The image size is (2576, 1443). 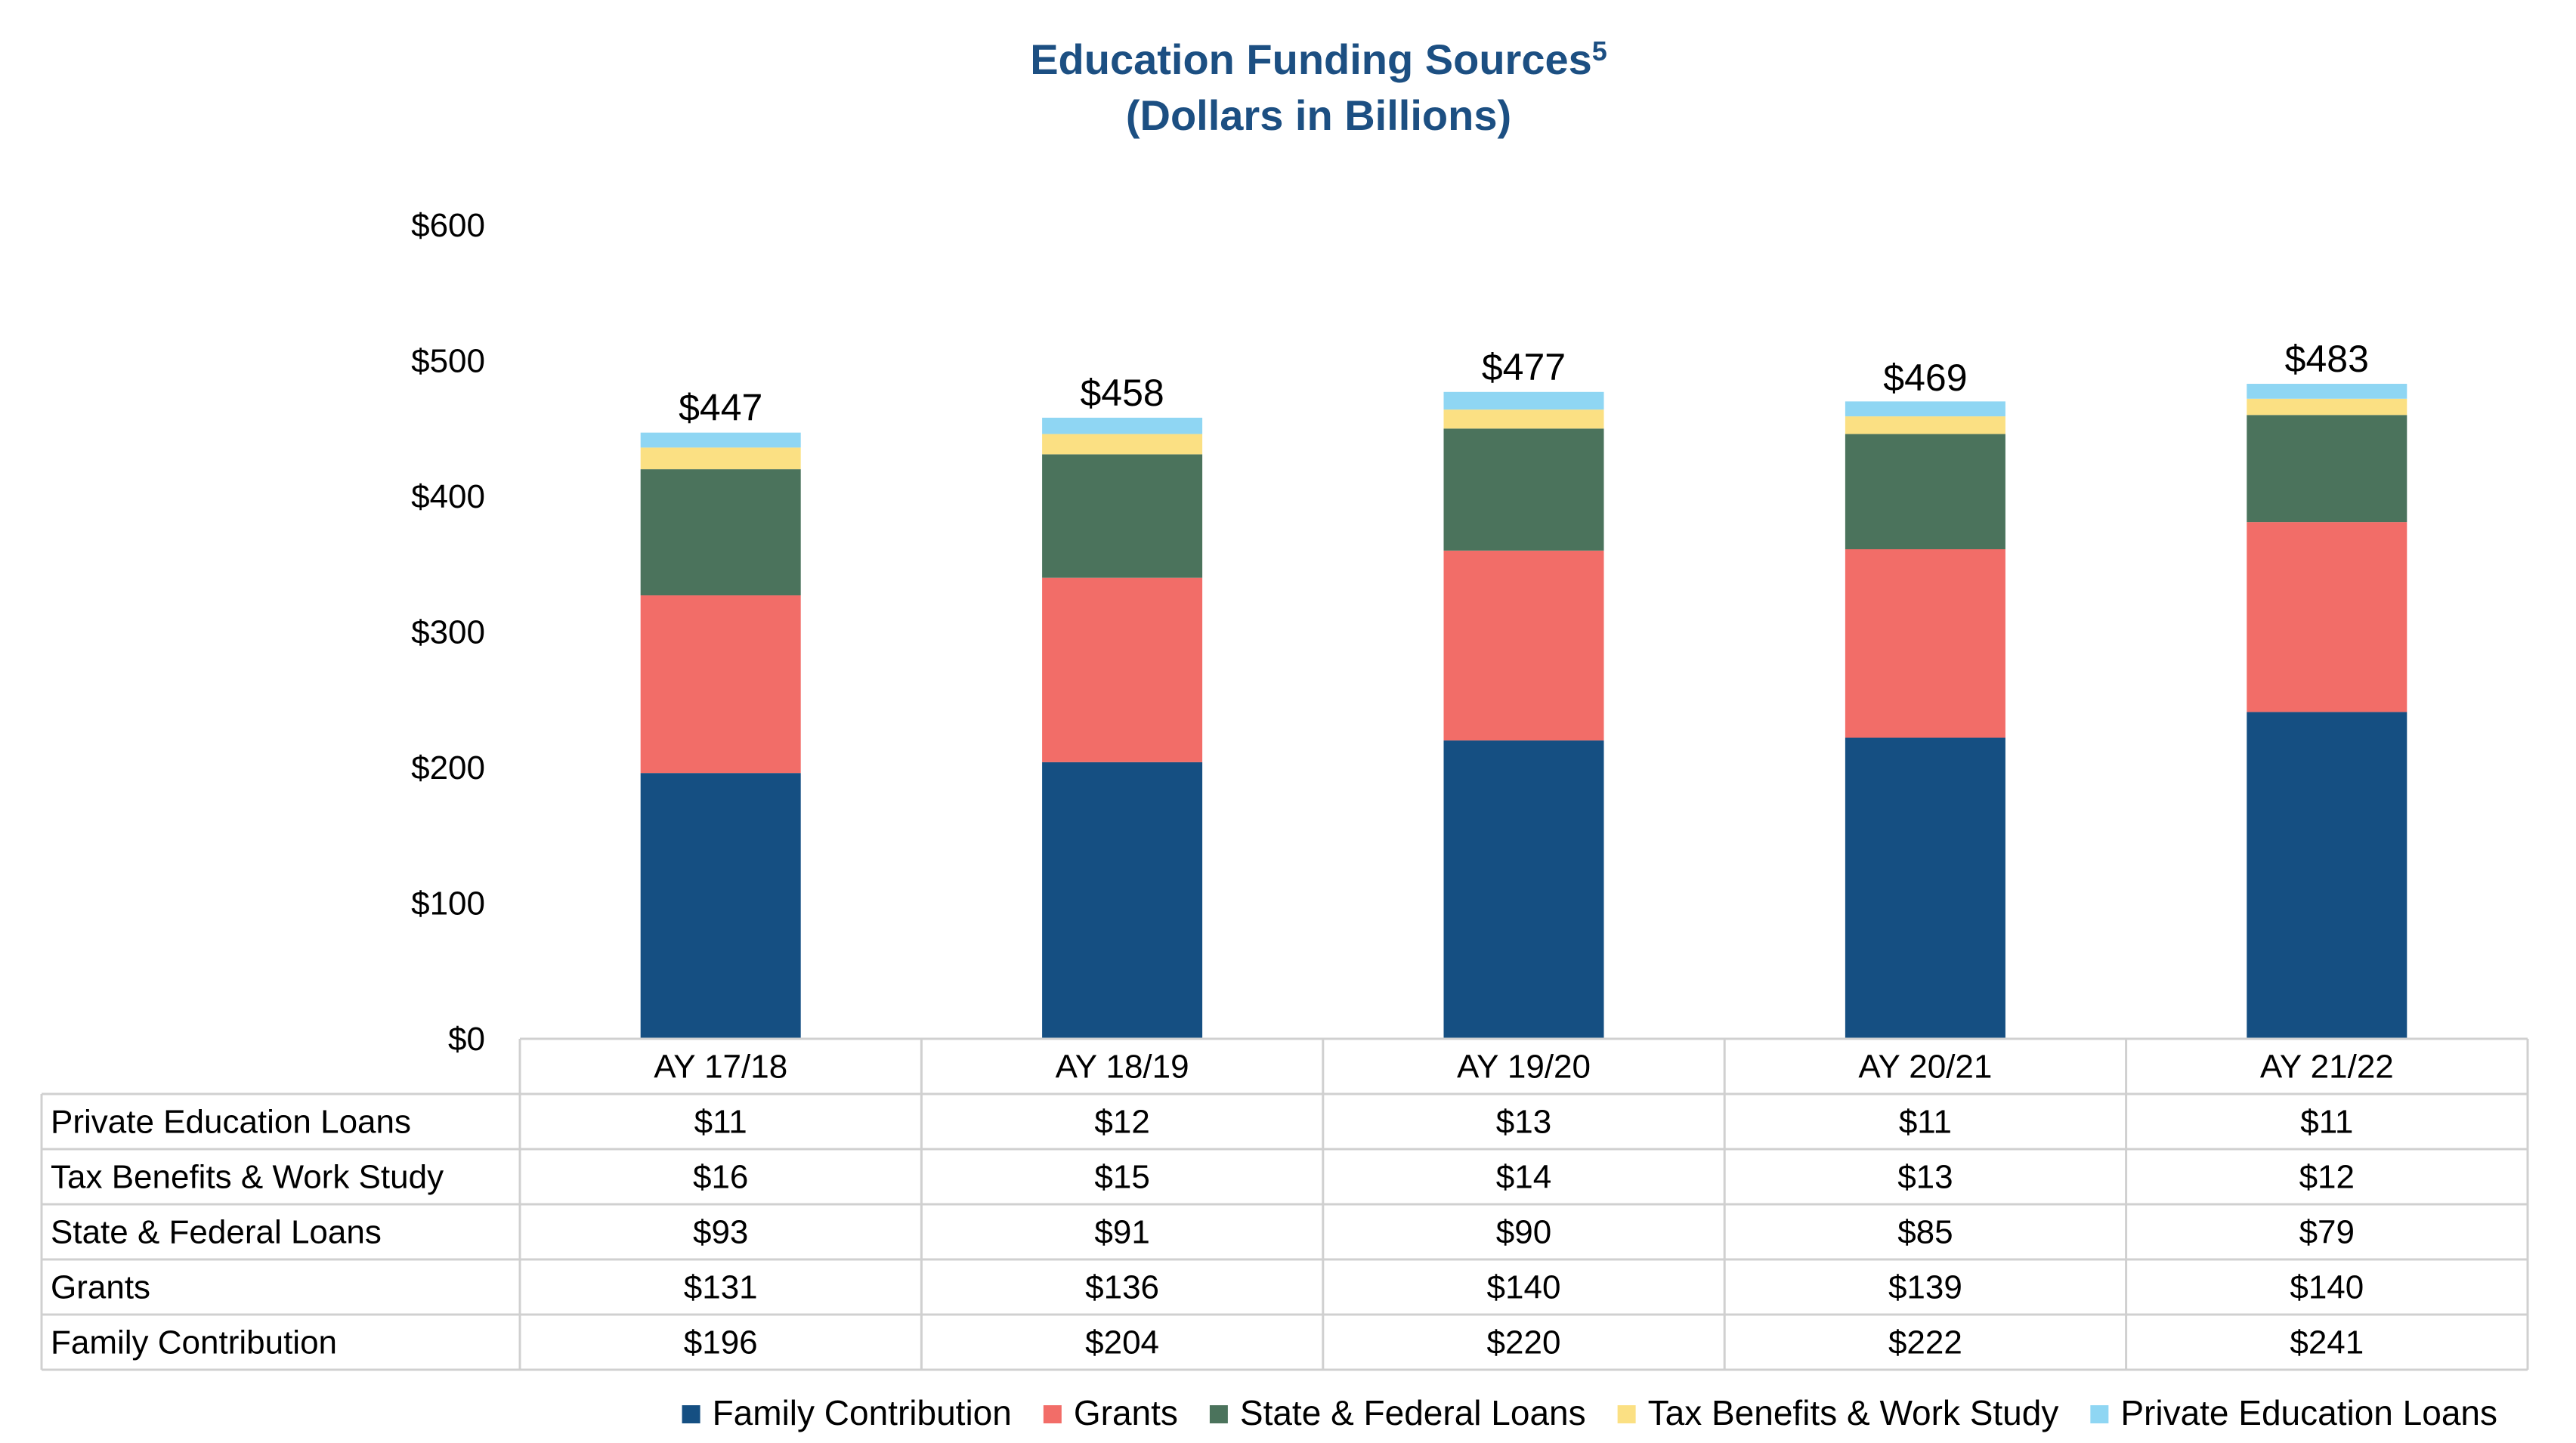 What do you see at coordinates (1524, 1068) in the screenshot?
I see `x-category-label: AY 19/20` at bounding box center [1524, 1068].